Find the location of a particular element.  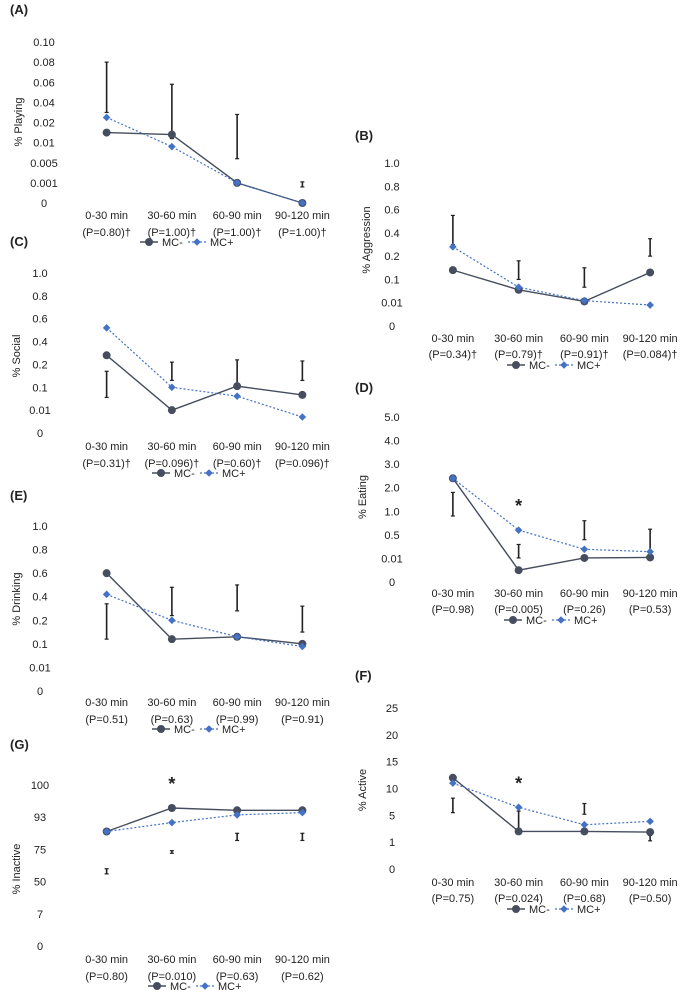

y-tick-label: 0.01 is located at coordinates (391, 559).